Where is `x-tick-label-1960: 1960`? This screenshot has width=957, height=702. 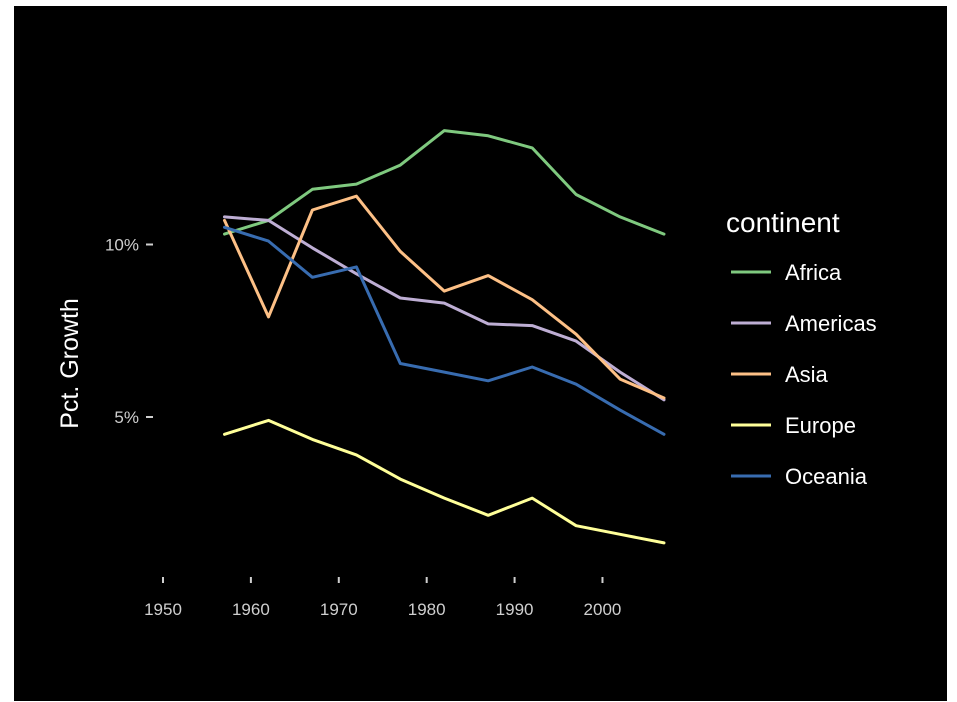
x-tick-label-1960: 1960 is located at coordinates (251, 609).